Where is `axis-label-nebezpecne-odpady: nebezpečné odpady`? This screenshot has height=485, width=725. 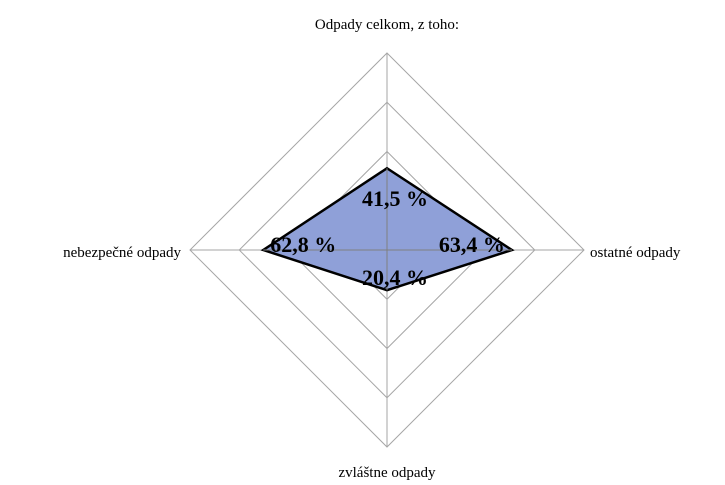
axis-label-nebezpecne-odpady: nebezpečné odpady is located at coordinates (122, 253).